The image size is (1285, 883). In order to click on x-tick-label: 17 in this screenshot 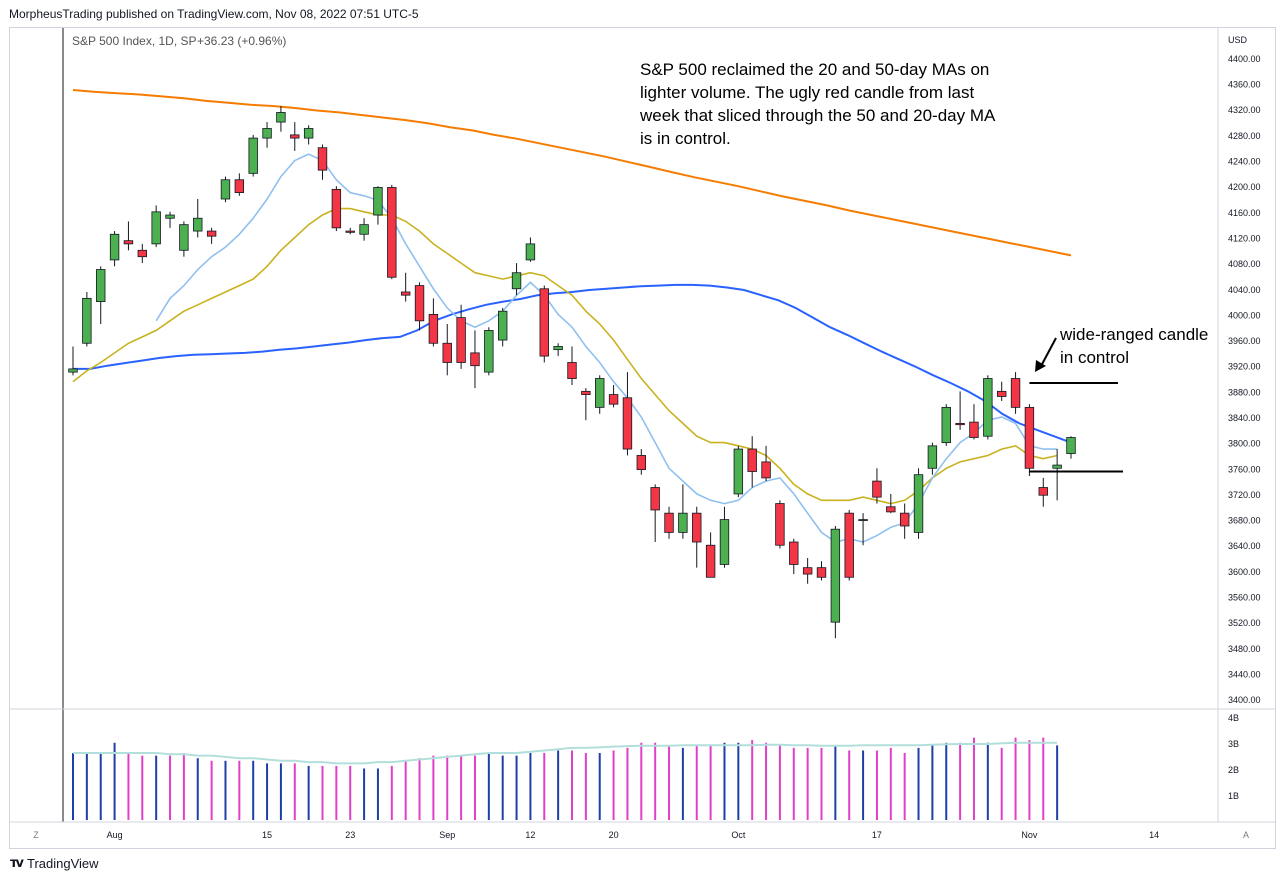, I will do `click(877, 835)`.